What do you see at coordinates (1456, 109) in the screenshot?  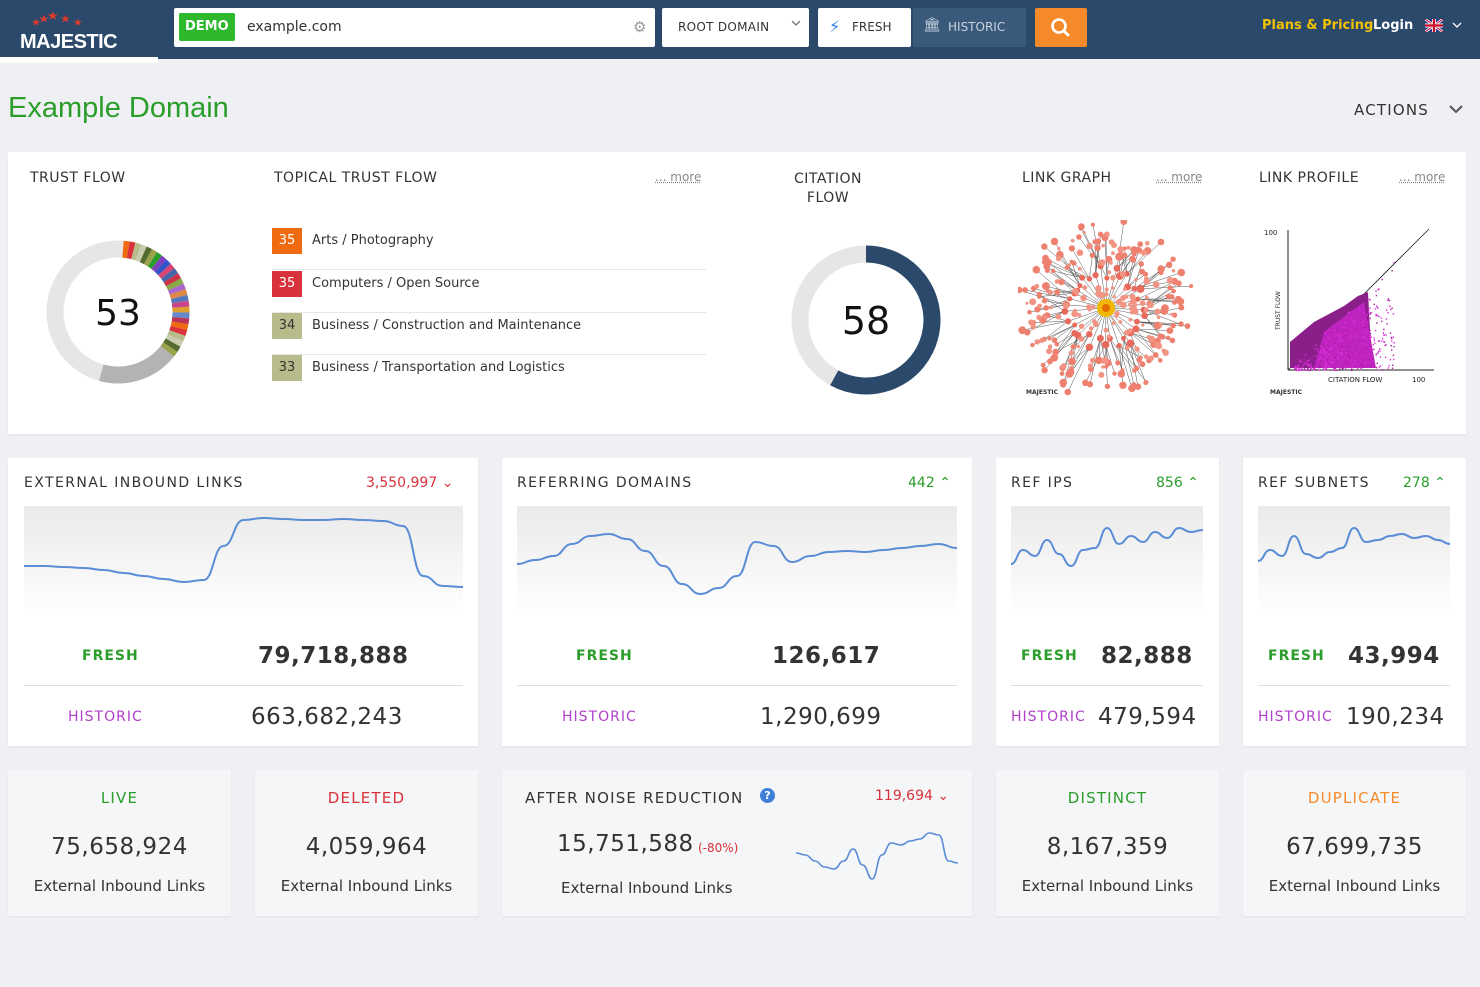 I see `actions-chevron-icon` at bounding box center [1456, 109].